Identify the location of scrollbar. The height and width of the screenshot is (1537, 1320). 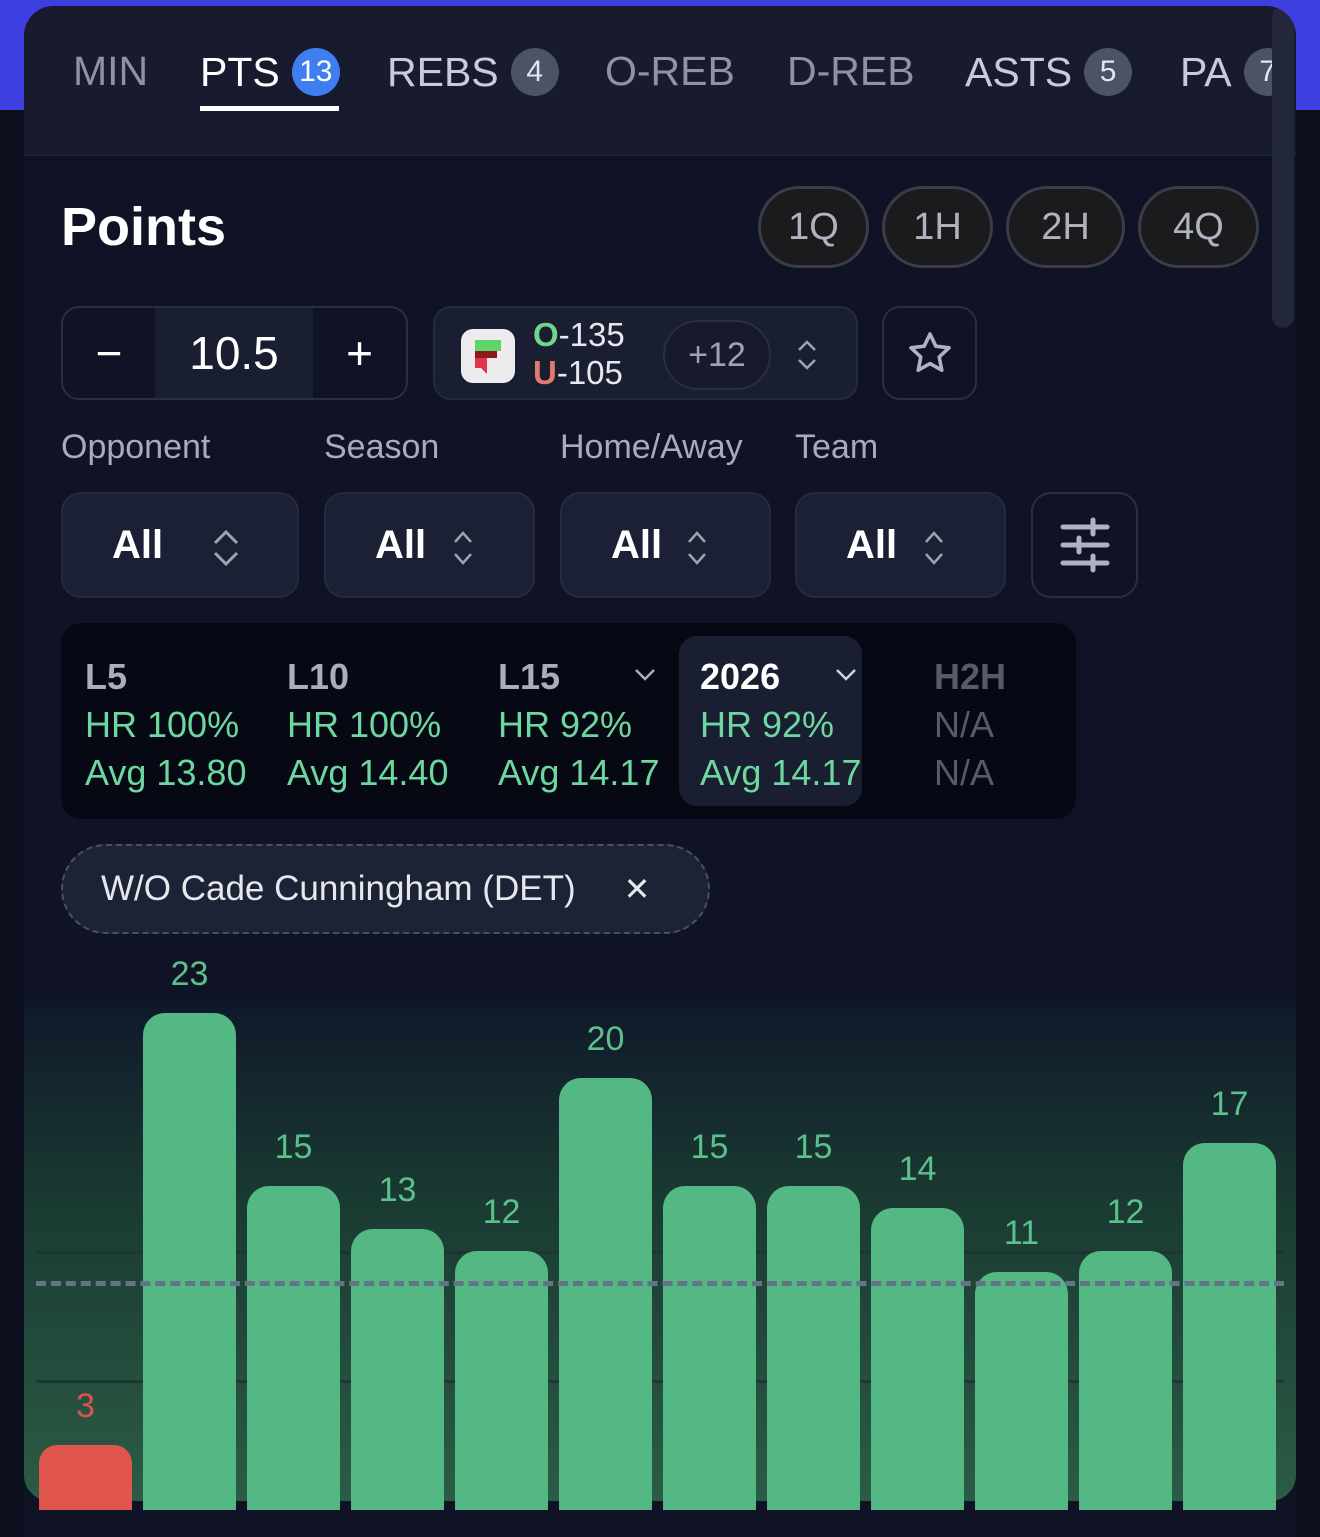
(1283, 167).